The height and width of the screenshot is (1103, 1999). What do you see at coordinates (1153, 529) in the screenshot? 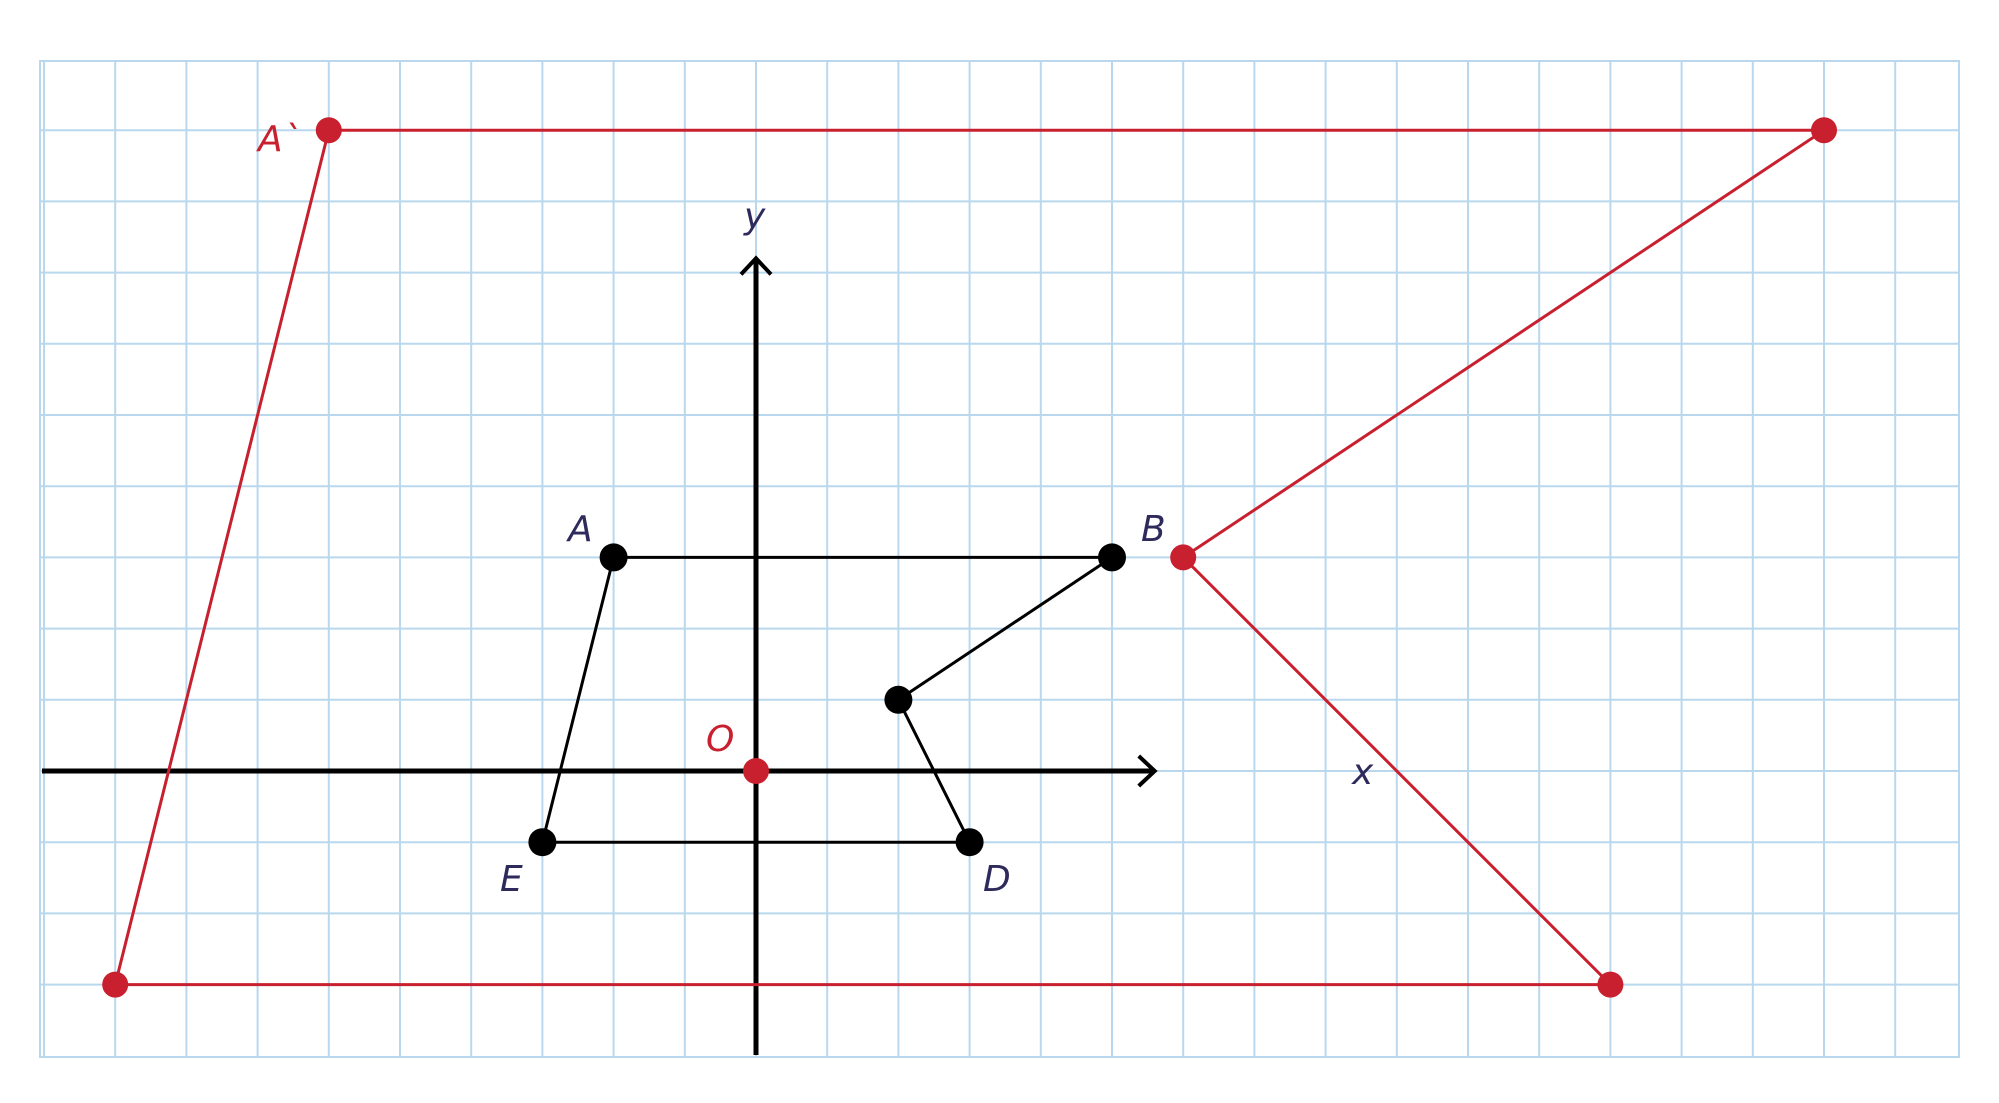
I see `vertex-label-b: B` at bounding box center [1153, 529].